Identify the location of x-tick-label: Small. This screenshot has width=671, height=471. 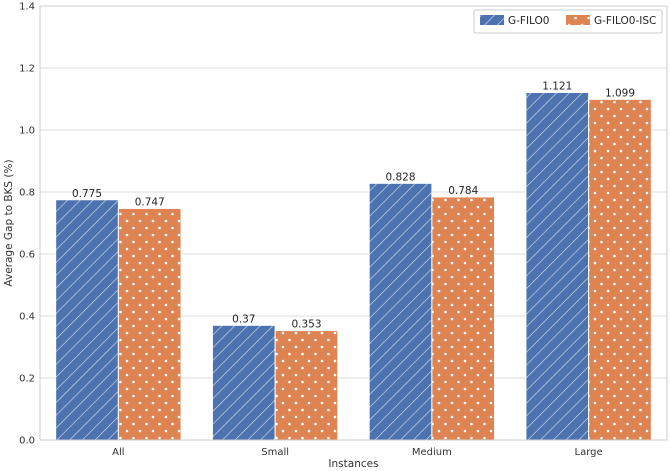
(275, 452).